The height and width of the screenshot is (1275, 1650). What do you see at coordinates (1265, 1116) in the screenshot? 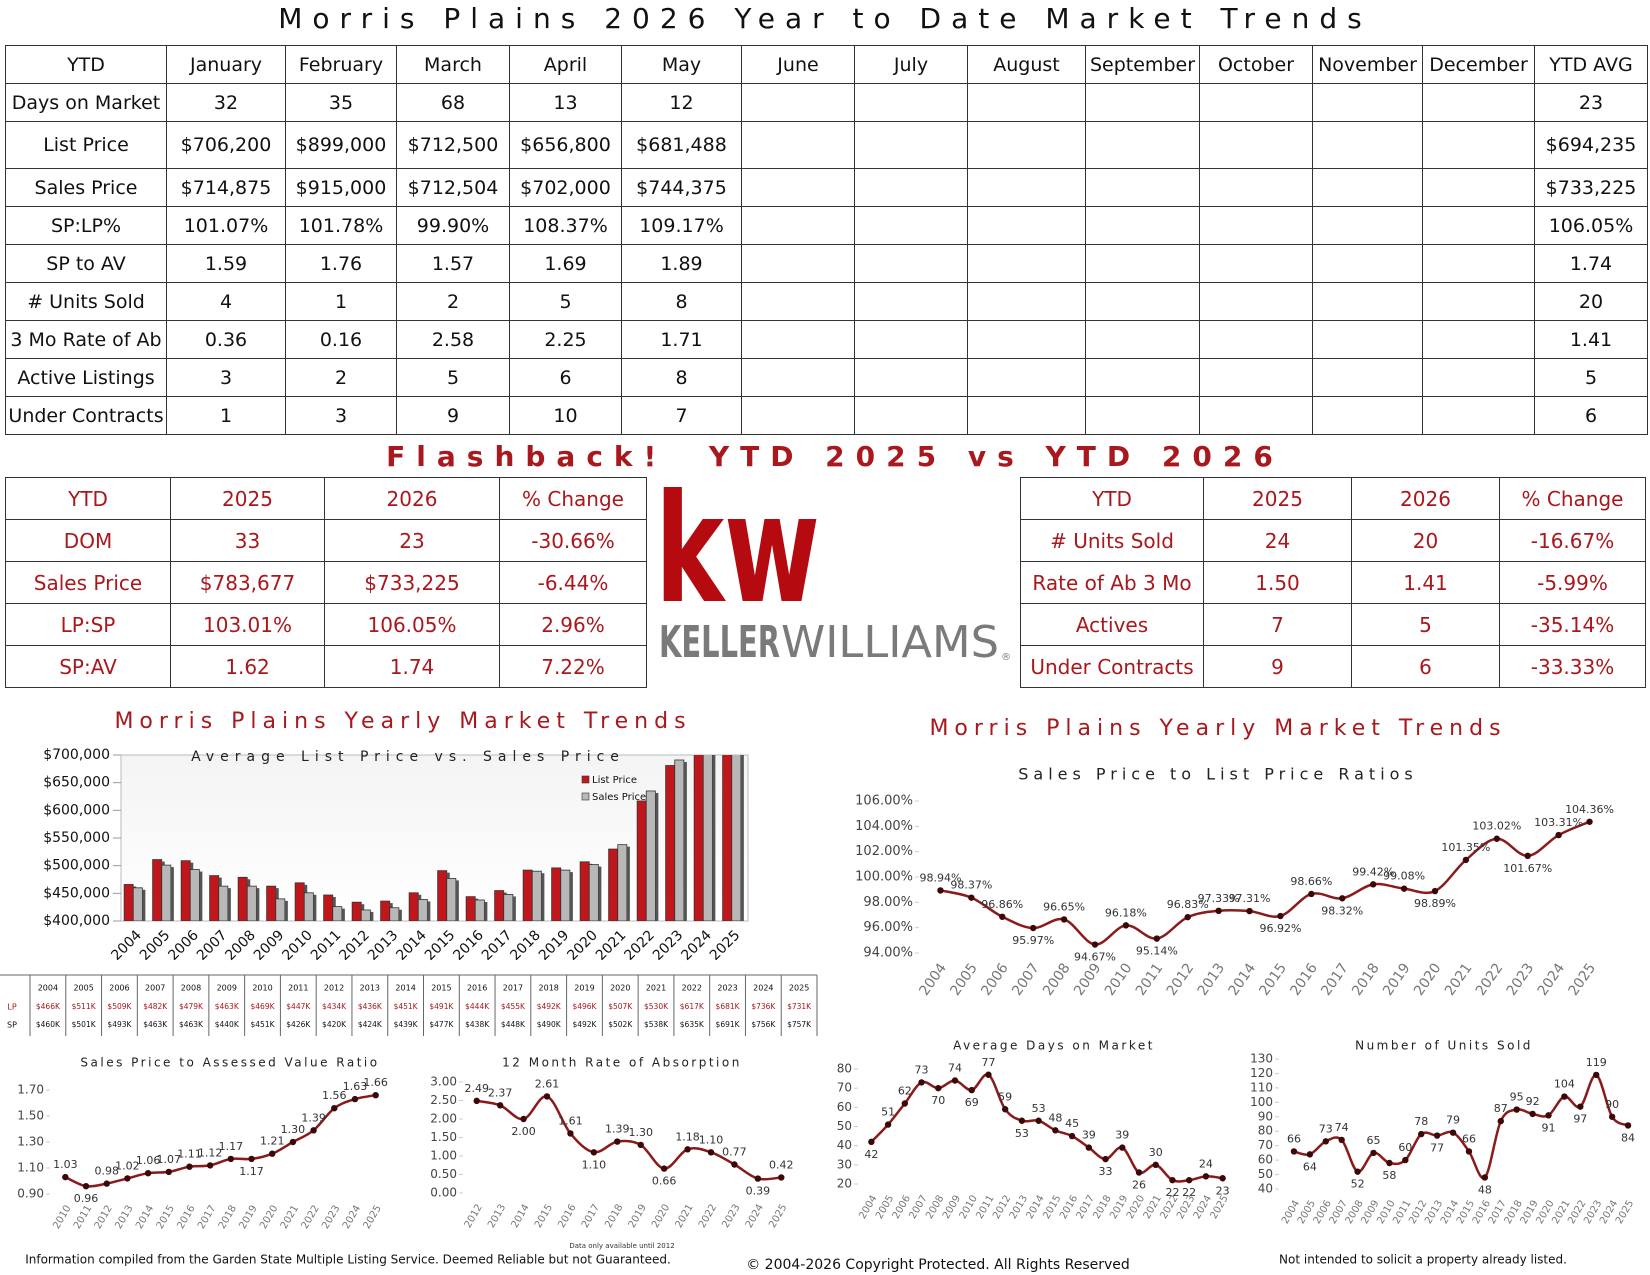
I see `y-tick-label: 90` at bounding box center [1265, 1116].